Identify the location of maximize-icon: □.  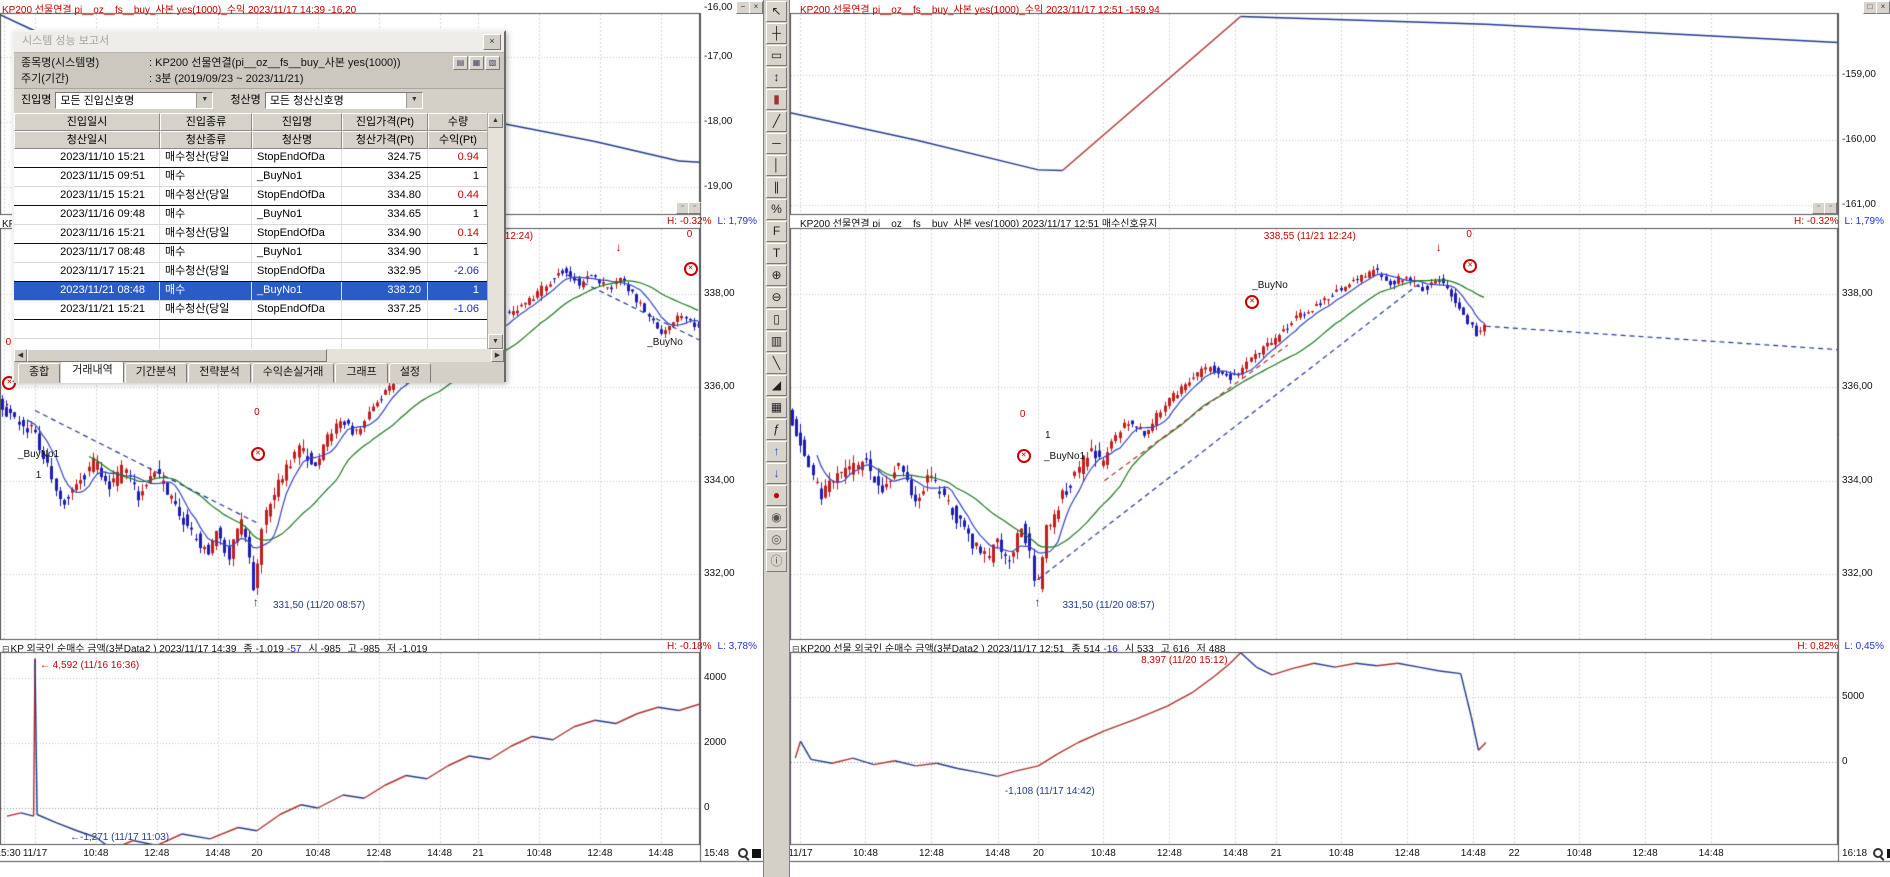
(1870, 7).